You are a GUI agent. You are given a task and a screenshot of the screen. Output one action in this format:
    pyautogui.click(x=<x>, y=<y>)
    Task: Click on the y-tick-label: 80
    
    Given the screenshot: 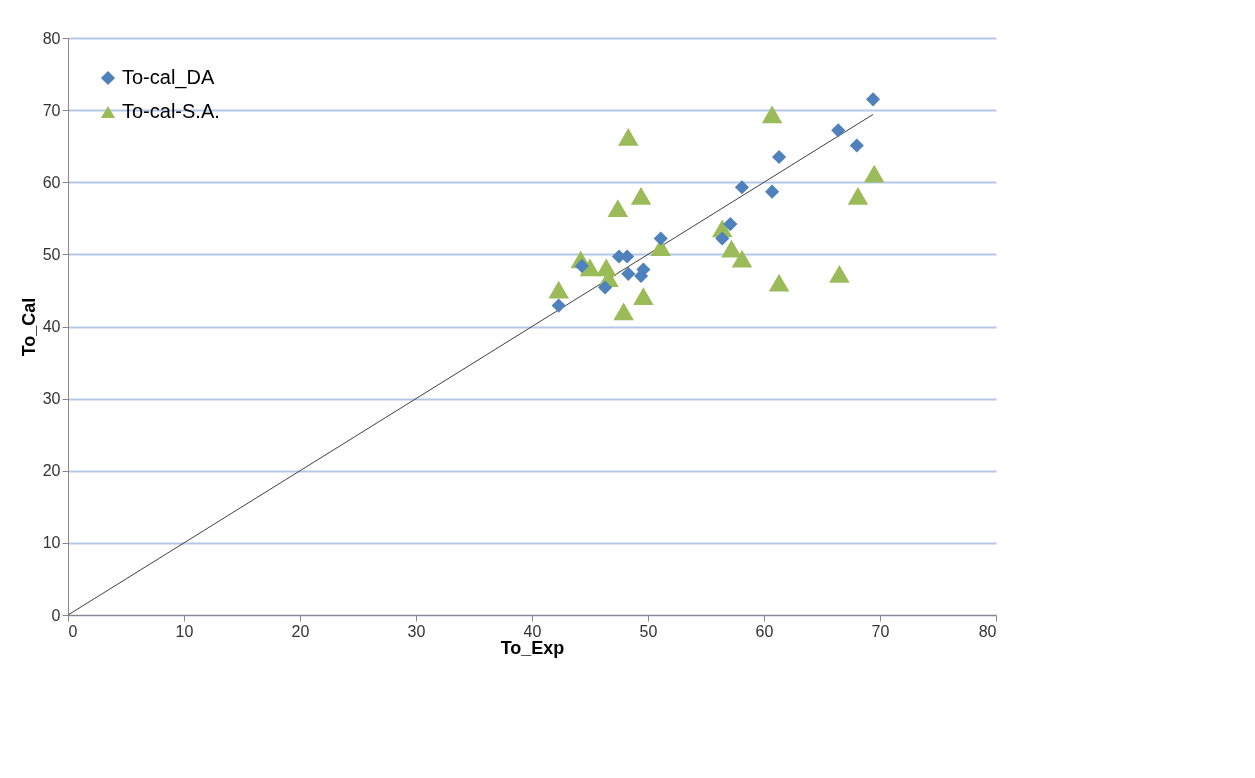 What is the action you would take?
    pyautogui.click(x=51, y=38)
    